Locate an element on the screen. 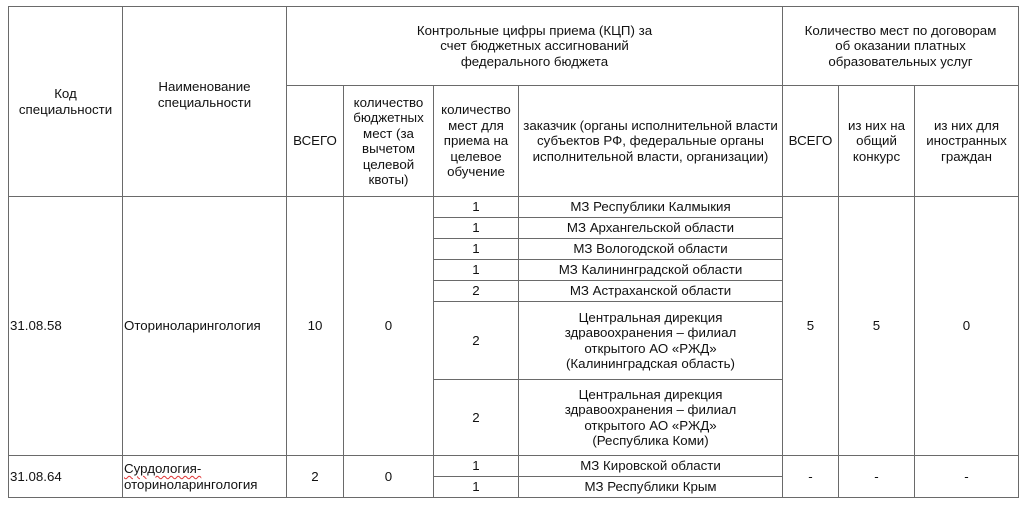  target-customer: МЗ Архангельской области is located at coordinates (650, 228).